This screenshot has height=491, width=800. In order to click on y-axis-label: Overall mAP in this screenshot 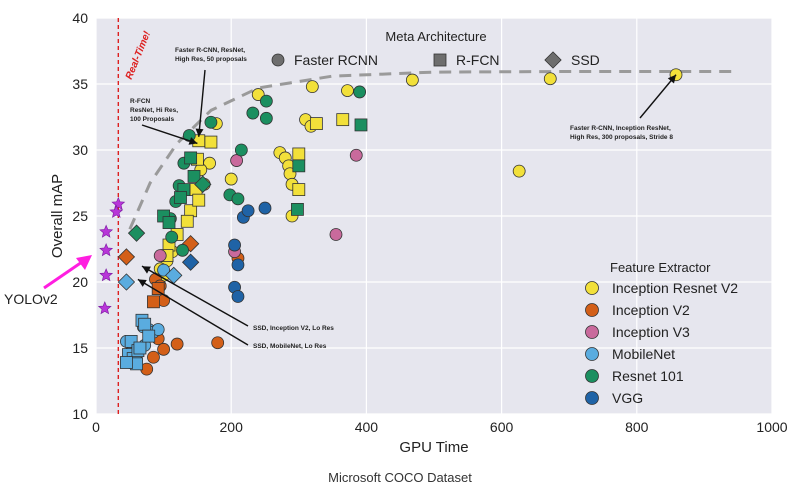, I will do `click(57, 216)`.